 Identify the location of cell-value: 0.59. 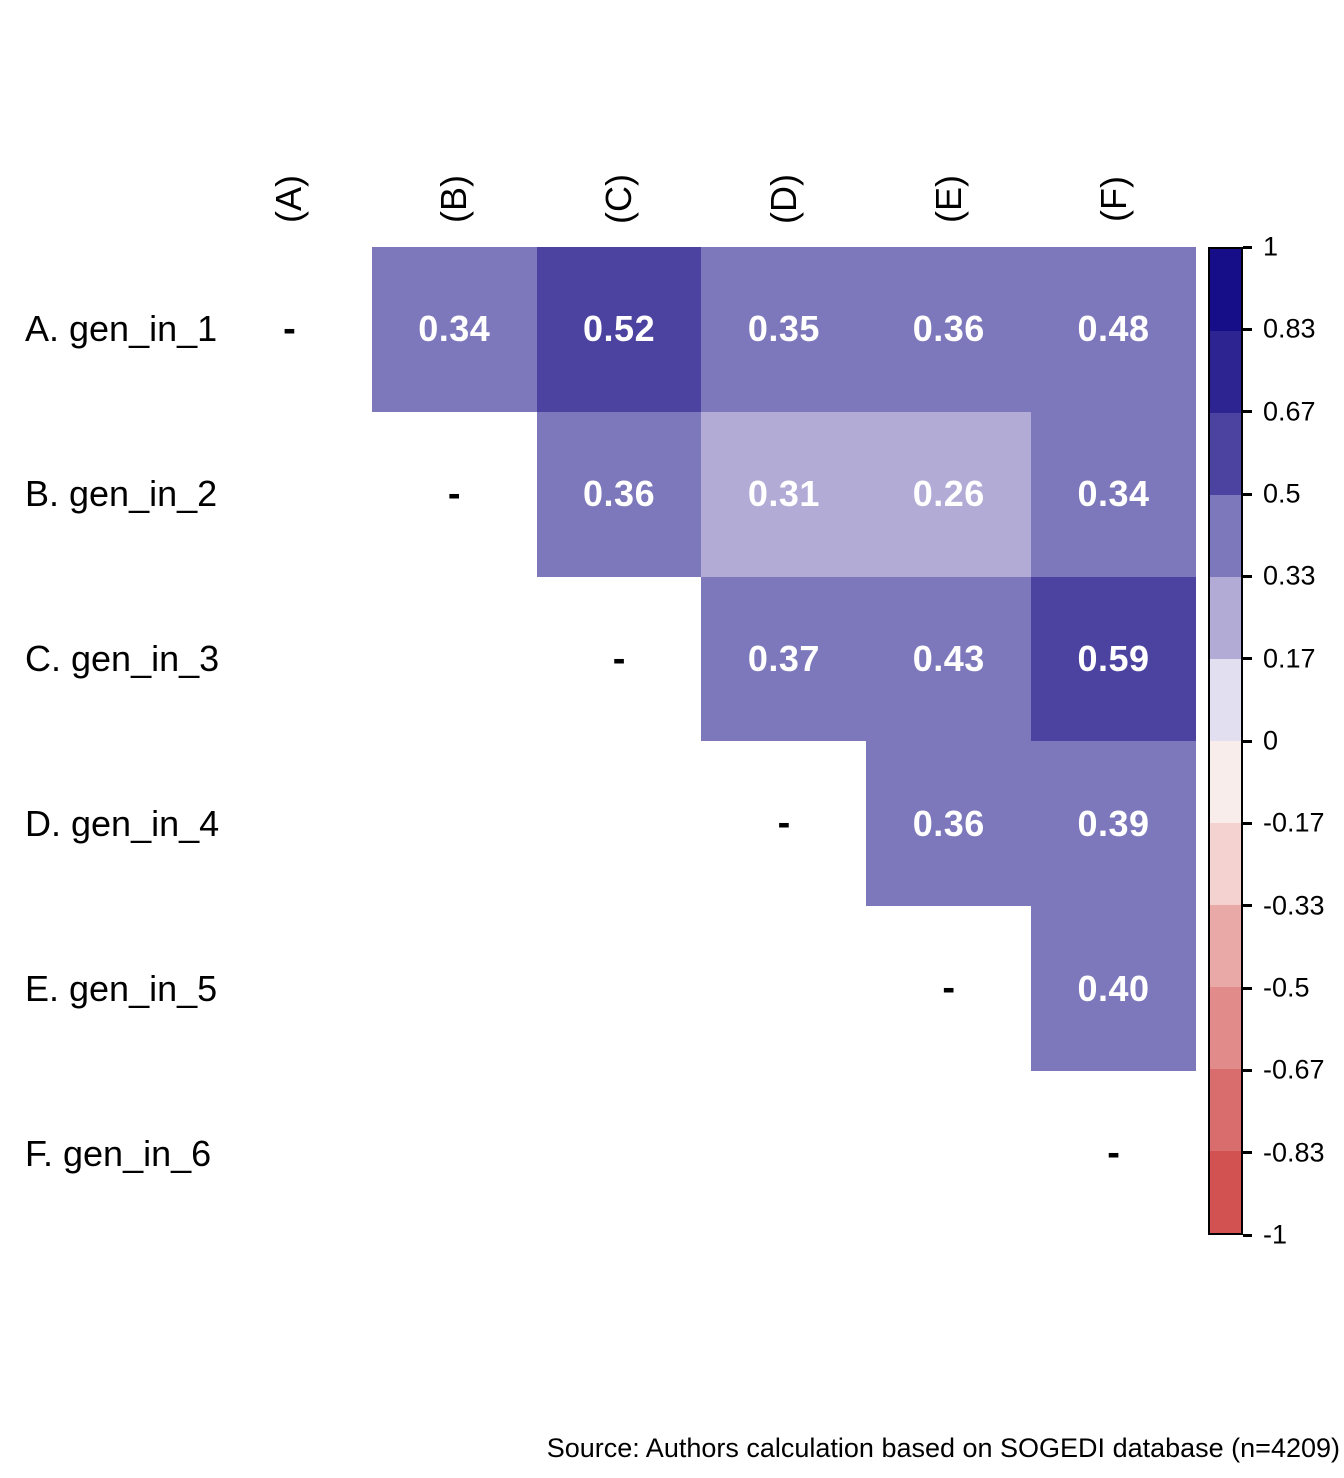
(1113, 659).